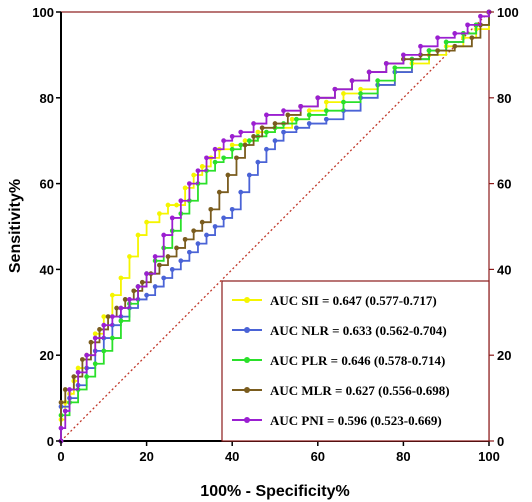 The height and width of the screenshot is (502, 532). What do you see at coordinates (318, 456) in the screenshot?
I see `x-tick-label: 60` at bounding box center [318, 456].